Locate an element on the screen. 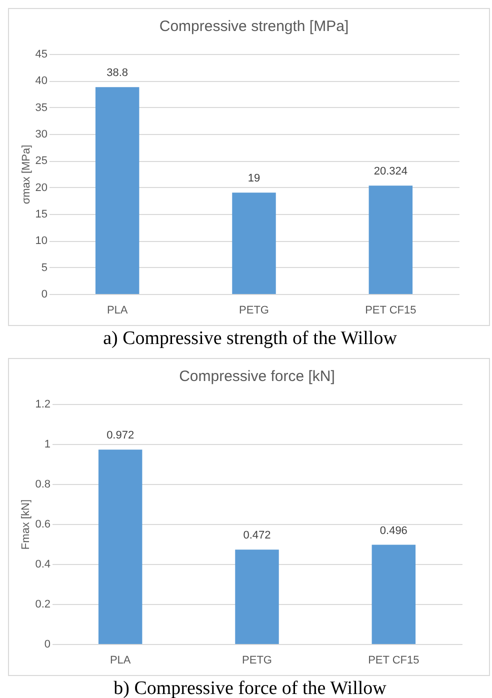 The height and width of the screenshot is (698, 492). data-label: 38.8 is located at coordinates (117, 73).